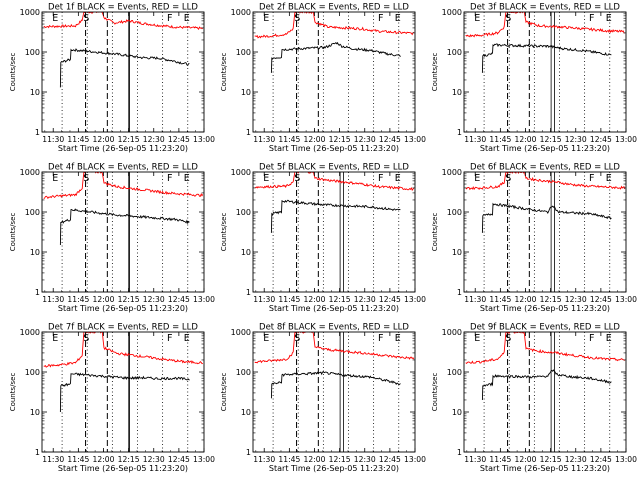 The width and height of the screenshot is (640, 480). What do you see at coordinates (545, 328) in the screenshot?
I see `chart-title: Det 9f BLACK = Events, RED = LLD` at bounding box center [545, 328].